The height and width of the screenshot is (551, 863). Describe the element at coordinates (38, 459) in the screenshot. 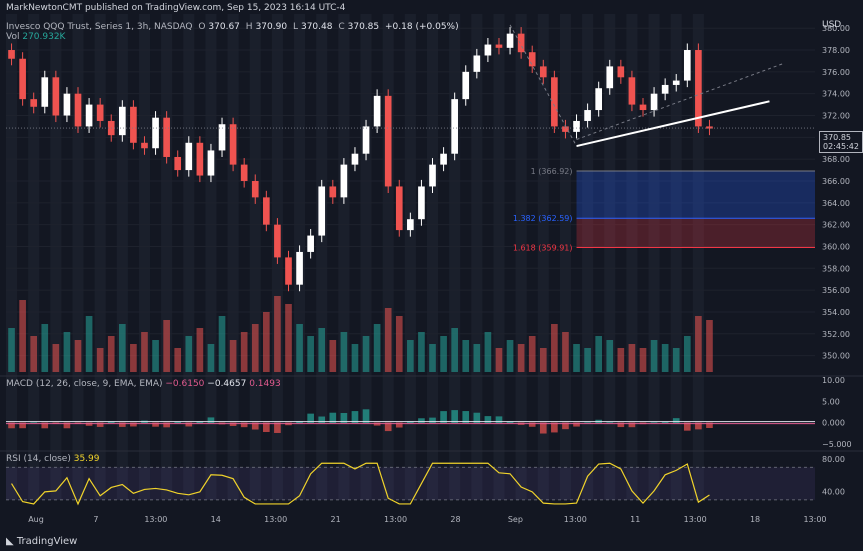

I see `rsi-label: RSI (14, close)` at that location.